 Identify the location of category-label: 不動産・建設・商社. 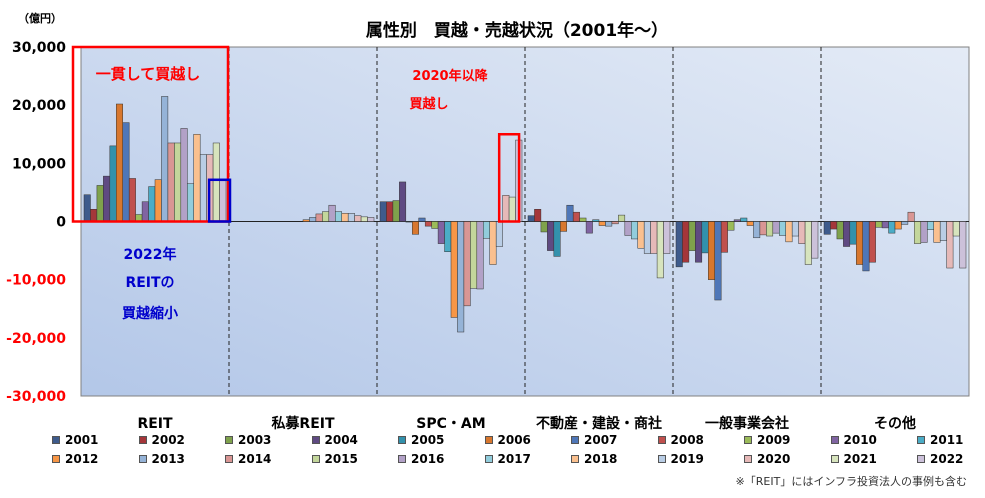
(599, 423).